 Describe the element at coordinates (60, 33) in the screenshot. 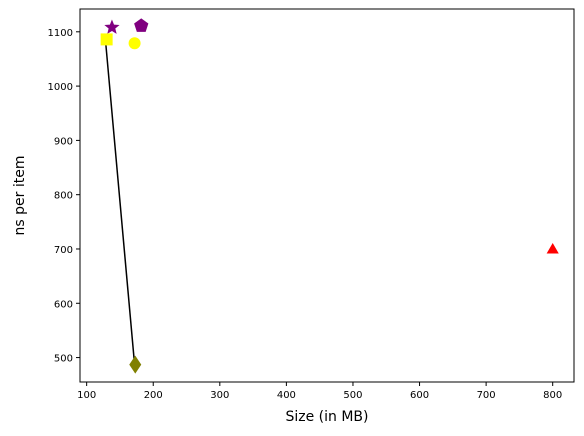

I see `y-tick-label: 1100` at that location.